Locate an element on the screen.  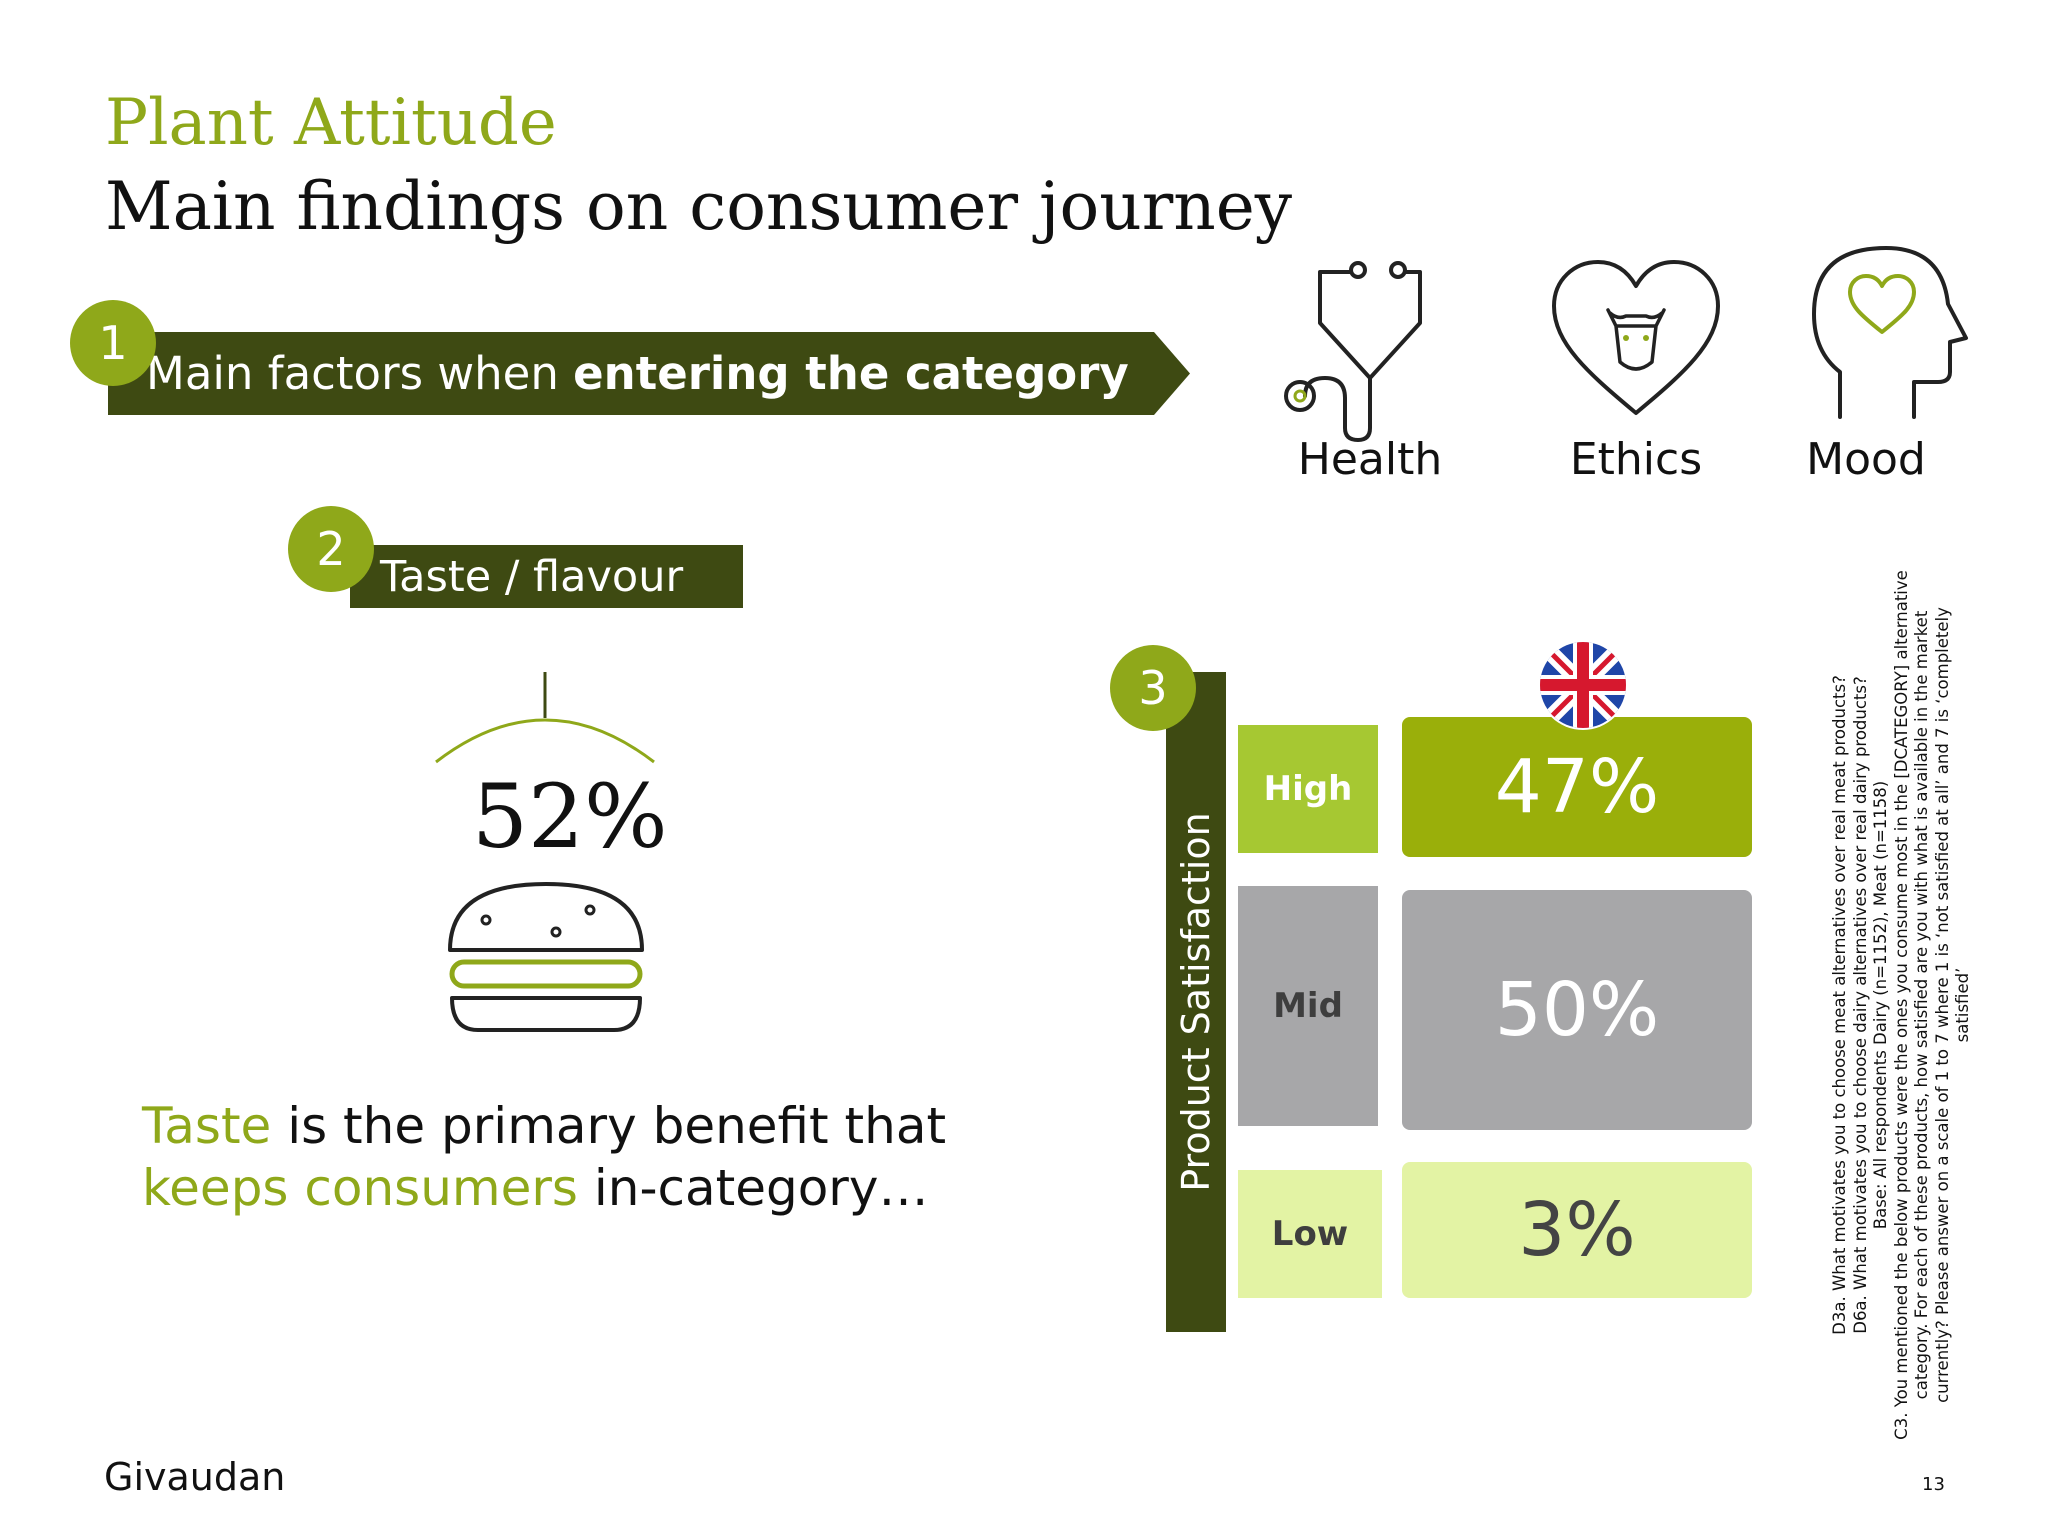
finding-1-number: 1 is located at coordinates (113, 343).